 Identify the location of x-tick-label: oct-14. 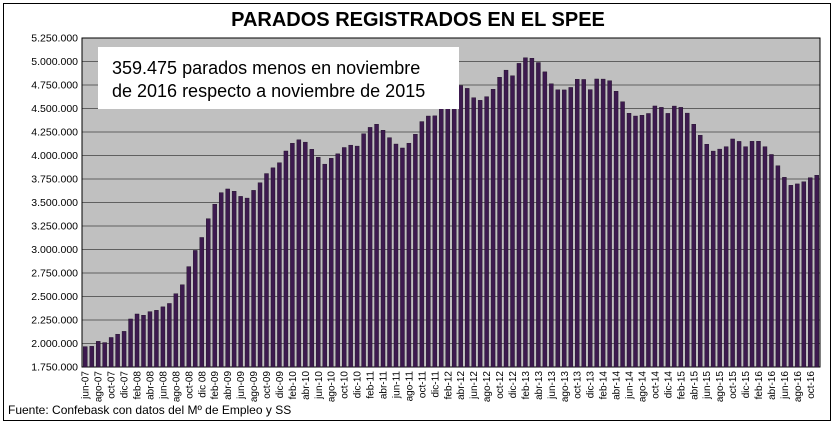
(655, 385).